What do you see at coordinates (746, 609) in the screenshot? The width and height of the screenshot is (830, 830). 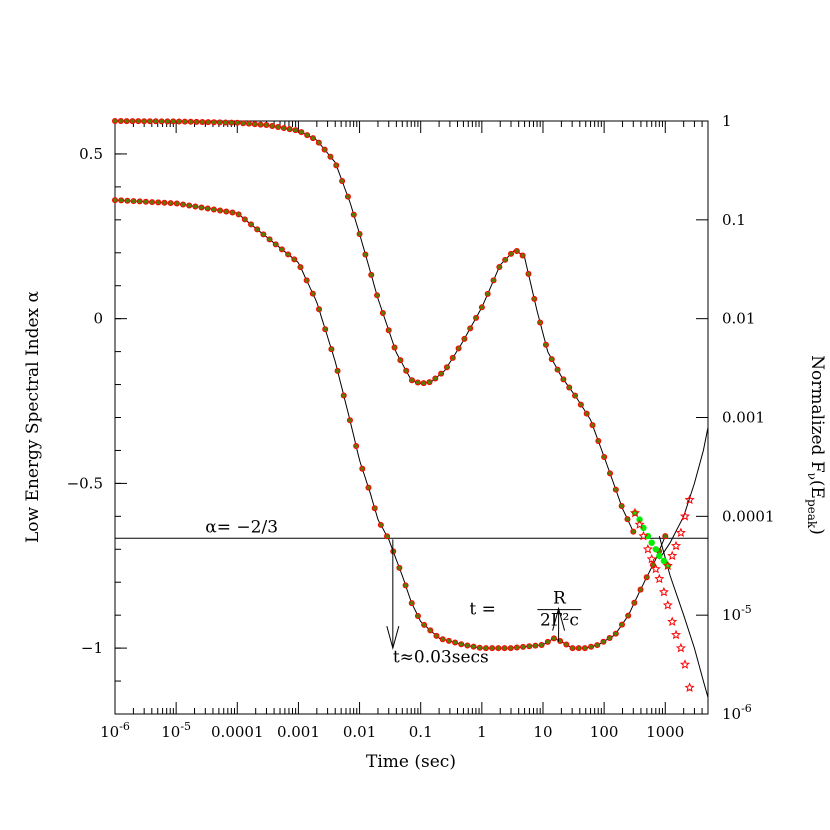 I see `y-right-tick-label-exp: -5` at bounding box center [746, 609].